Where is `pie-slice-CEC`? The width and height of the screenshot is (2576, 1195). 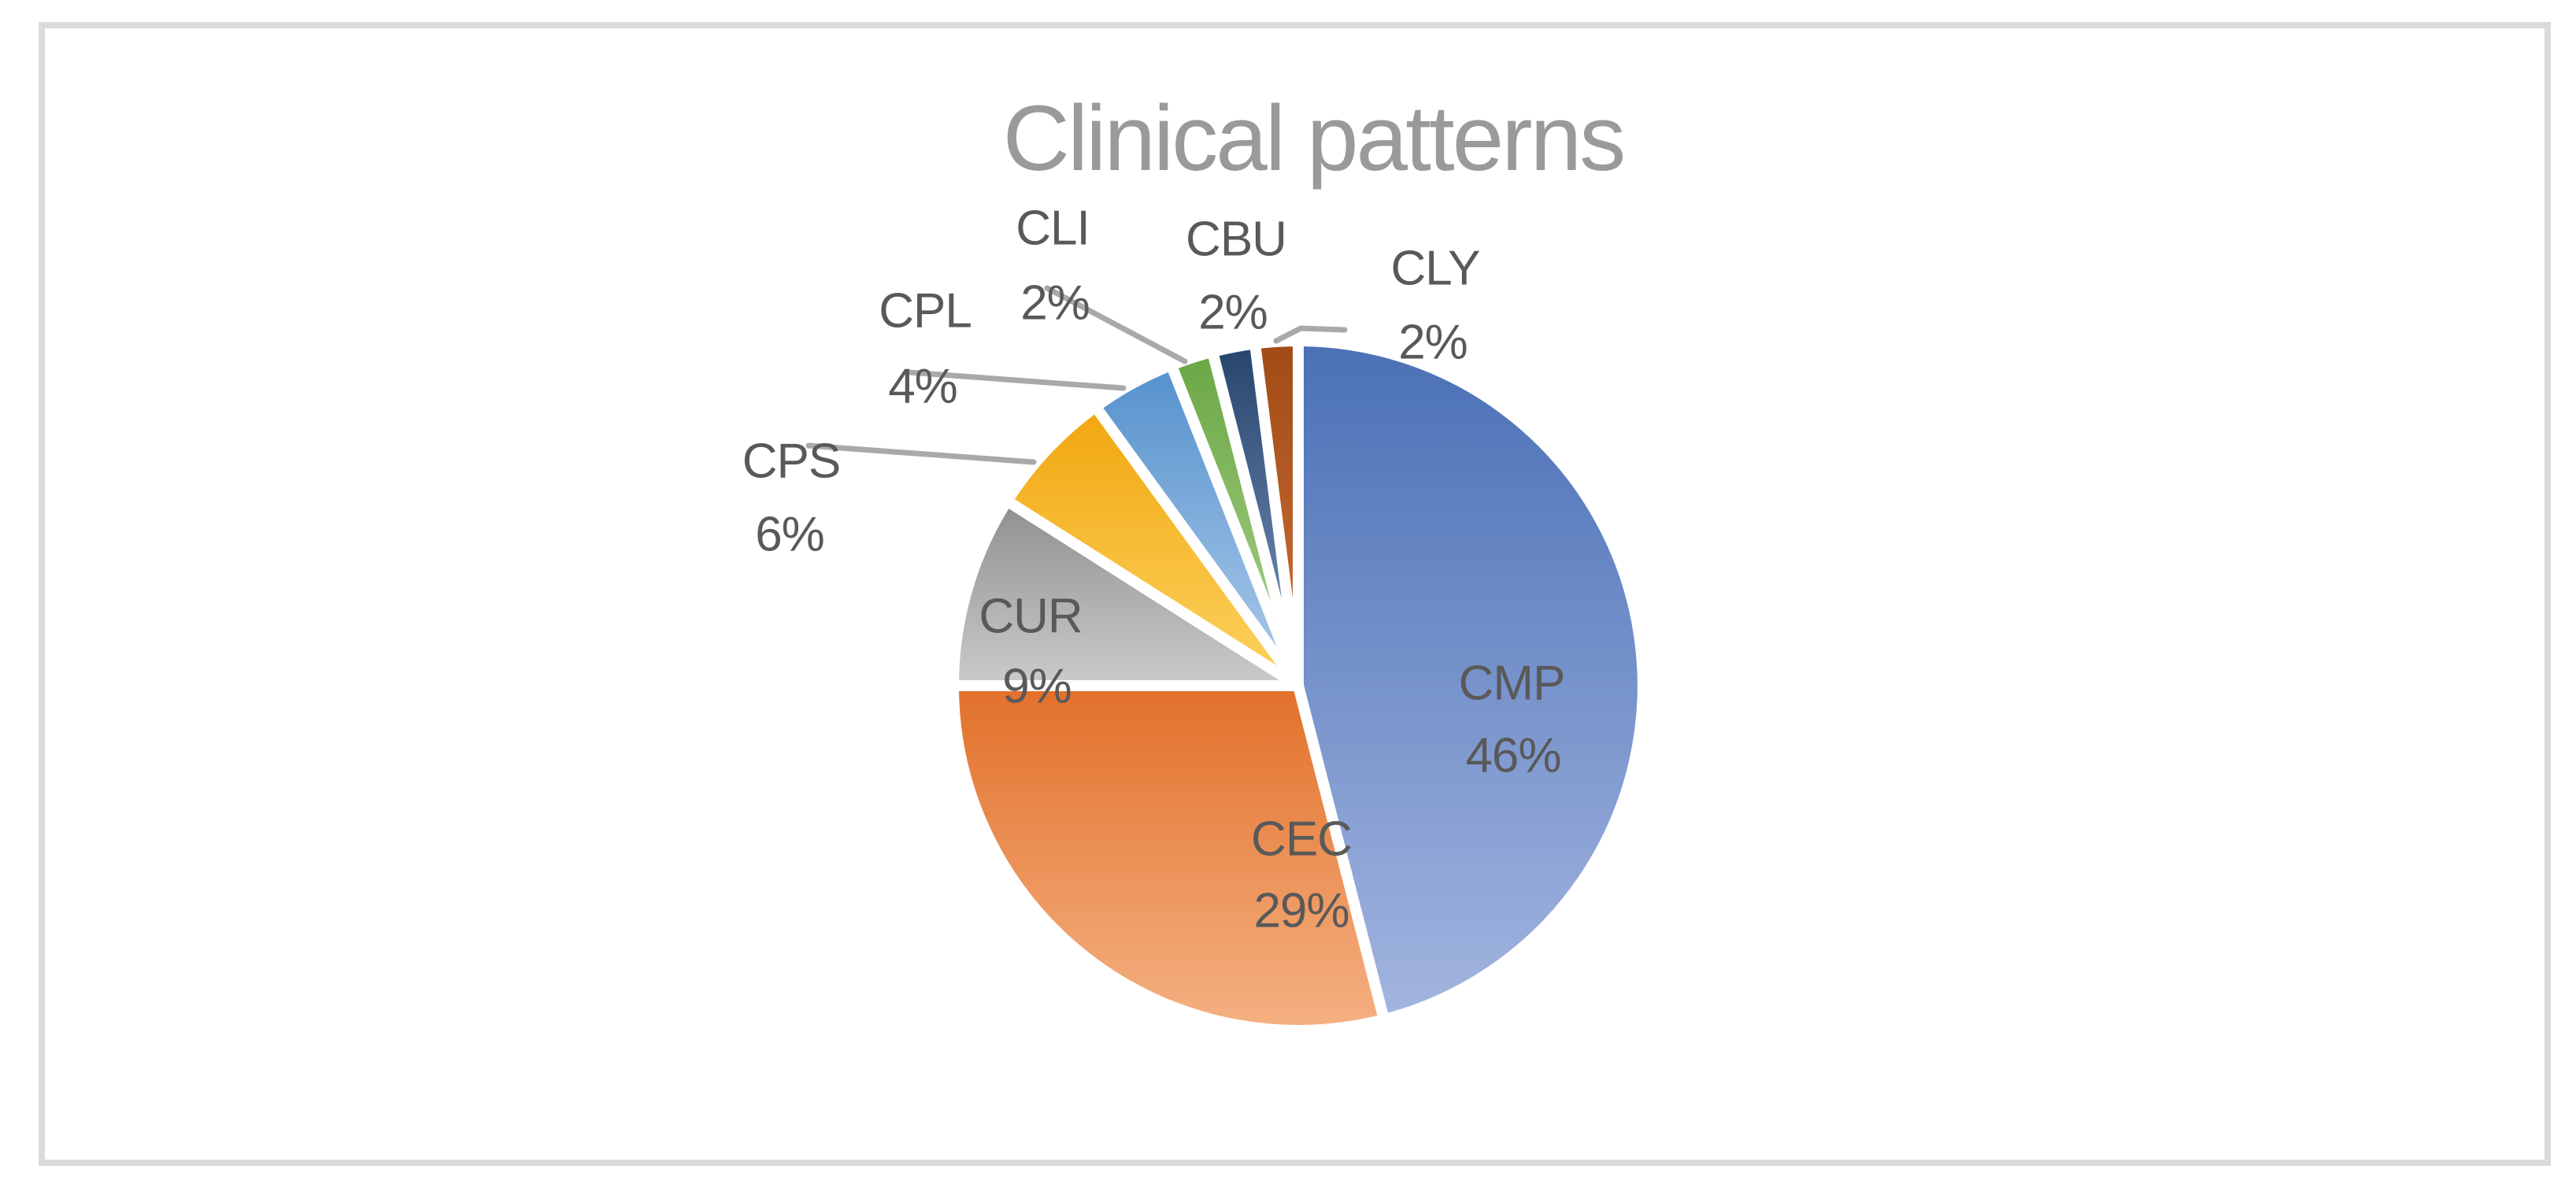
pie-slice-CEC is located at coordinates (1169, 858).